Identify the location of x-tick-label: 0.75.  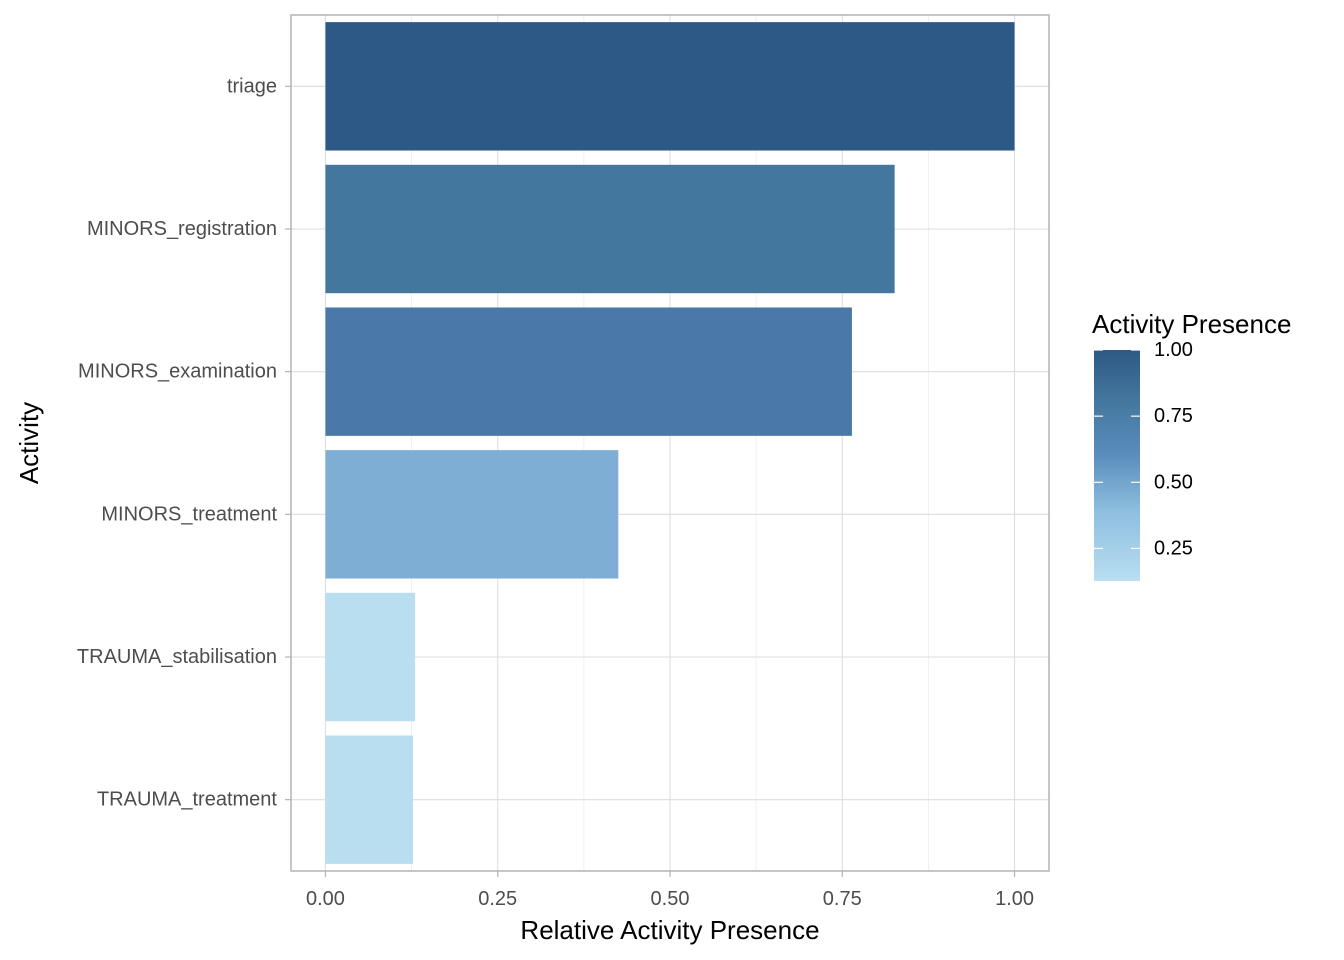
(842, 899).